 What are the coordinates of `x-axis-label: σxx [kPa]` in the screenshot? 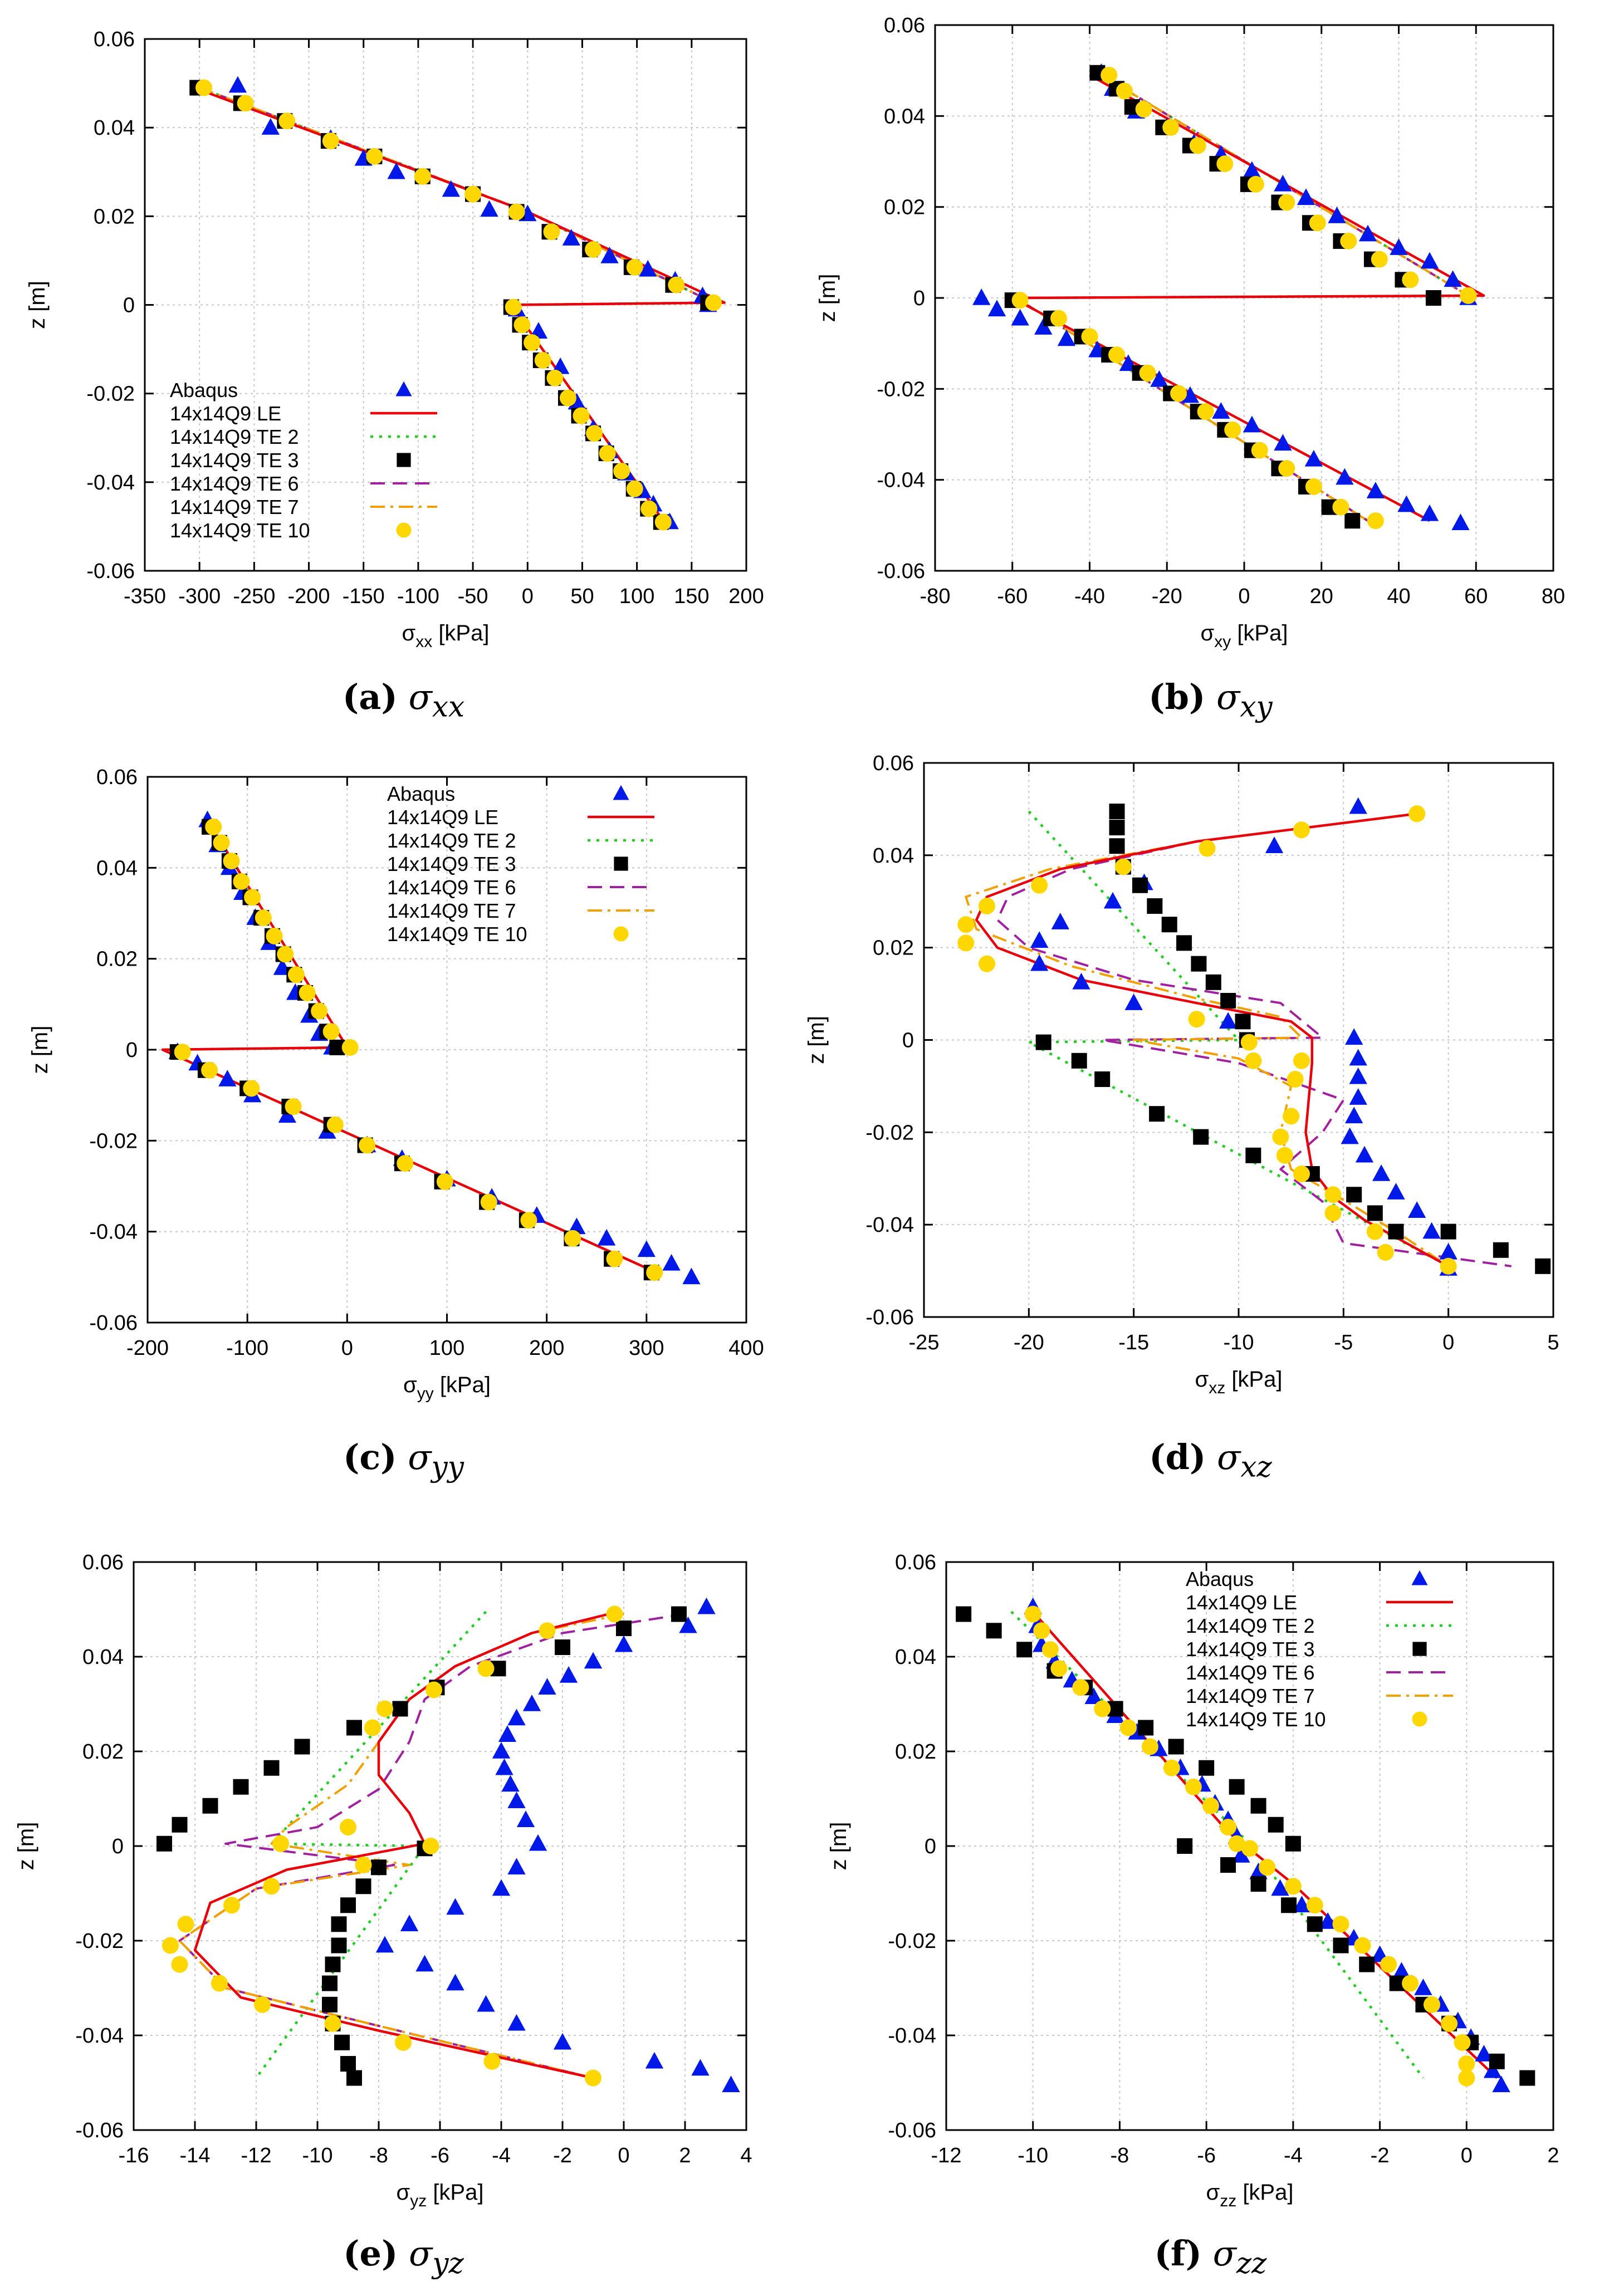 It's located at (446, 636).